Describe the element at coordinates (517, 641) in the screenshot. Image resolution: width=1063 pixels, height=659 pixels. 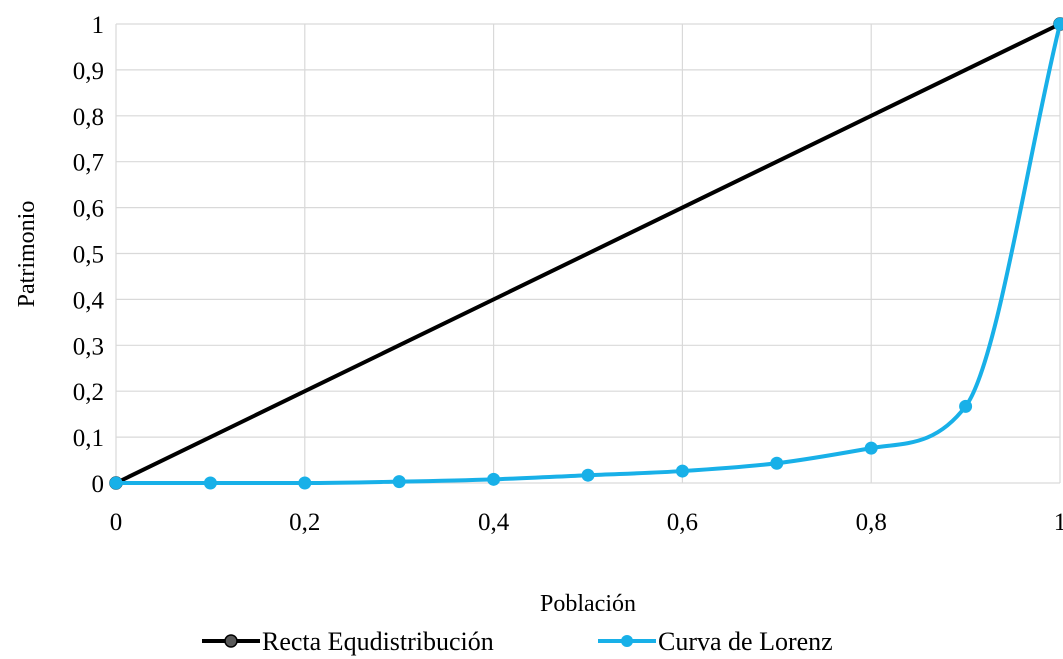
I see `legend: Recta Equdistribución Curva de Lorenz` at that location.